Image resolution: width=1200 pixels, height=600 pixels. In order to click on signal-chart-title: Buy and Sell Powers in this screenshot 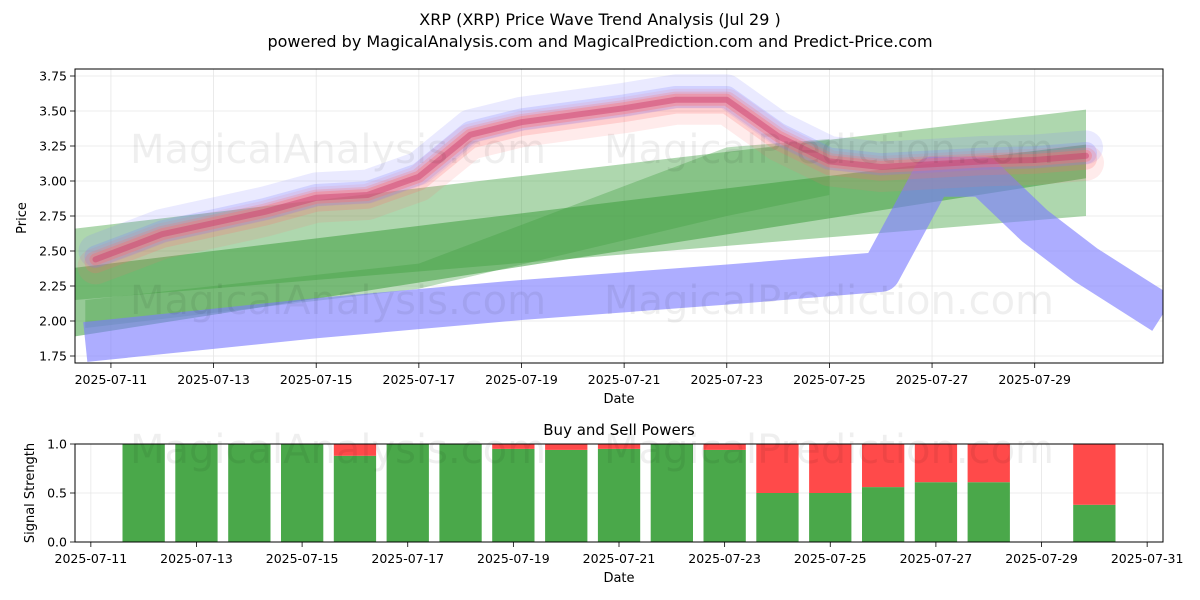, I will do `click(619, 430)`.